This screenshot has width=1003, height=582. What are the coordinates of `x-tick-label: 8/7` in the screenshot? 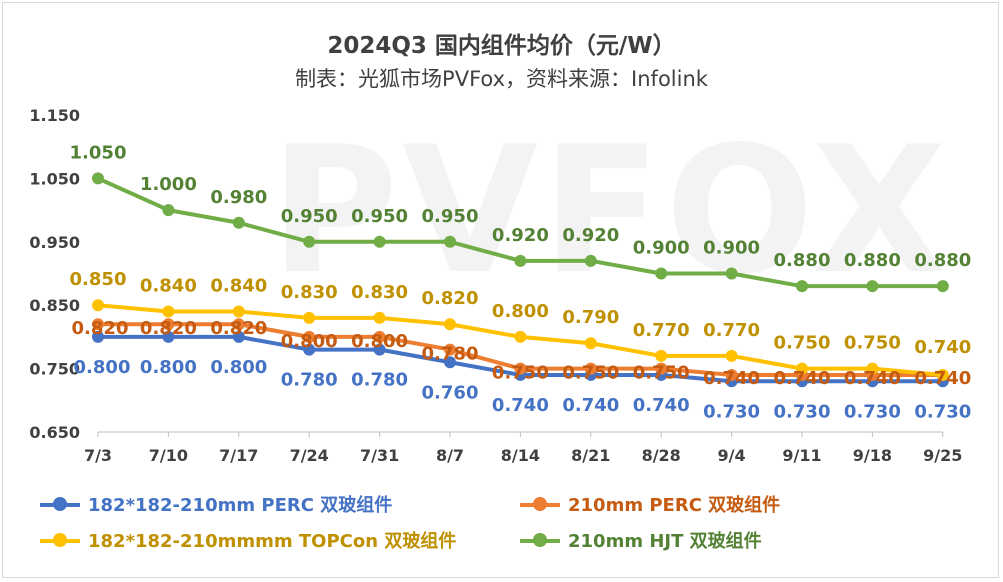 It's located at (450, 455).